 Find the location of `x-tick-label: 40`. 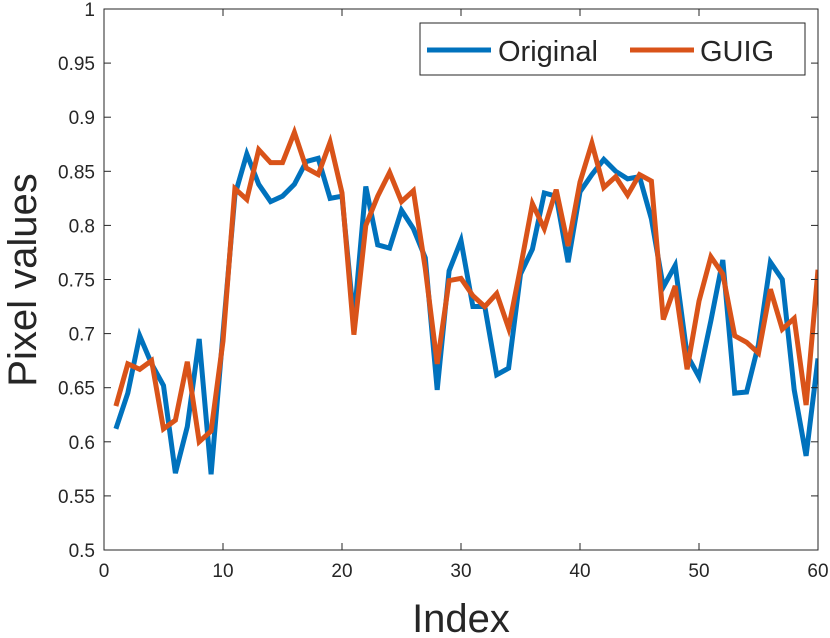

x-tick-label: 40 is located at coordinates (579, 571).